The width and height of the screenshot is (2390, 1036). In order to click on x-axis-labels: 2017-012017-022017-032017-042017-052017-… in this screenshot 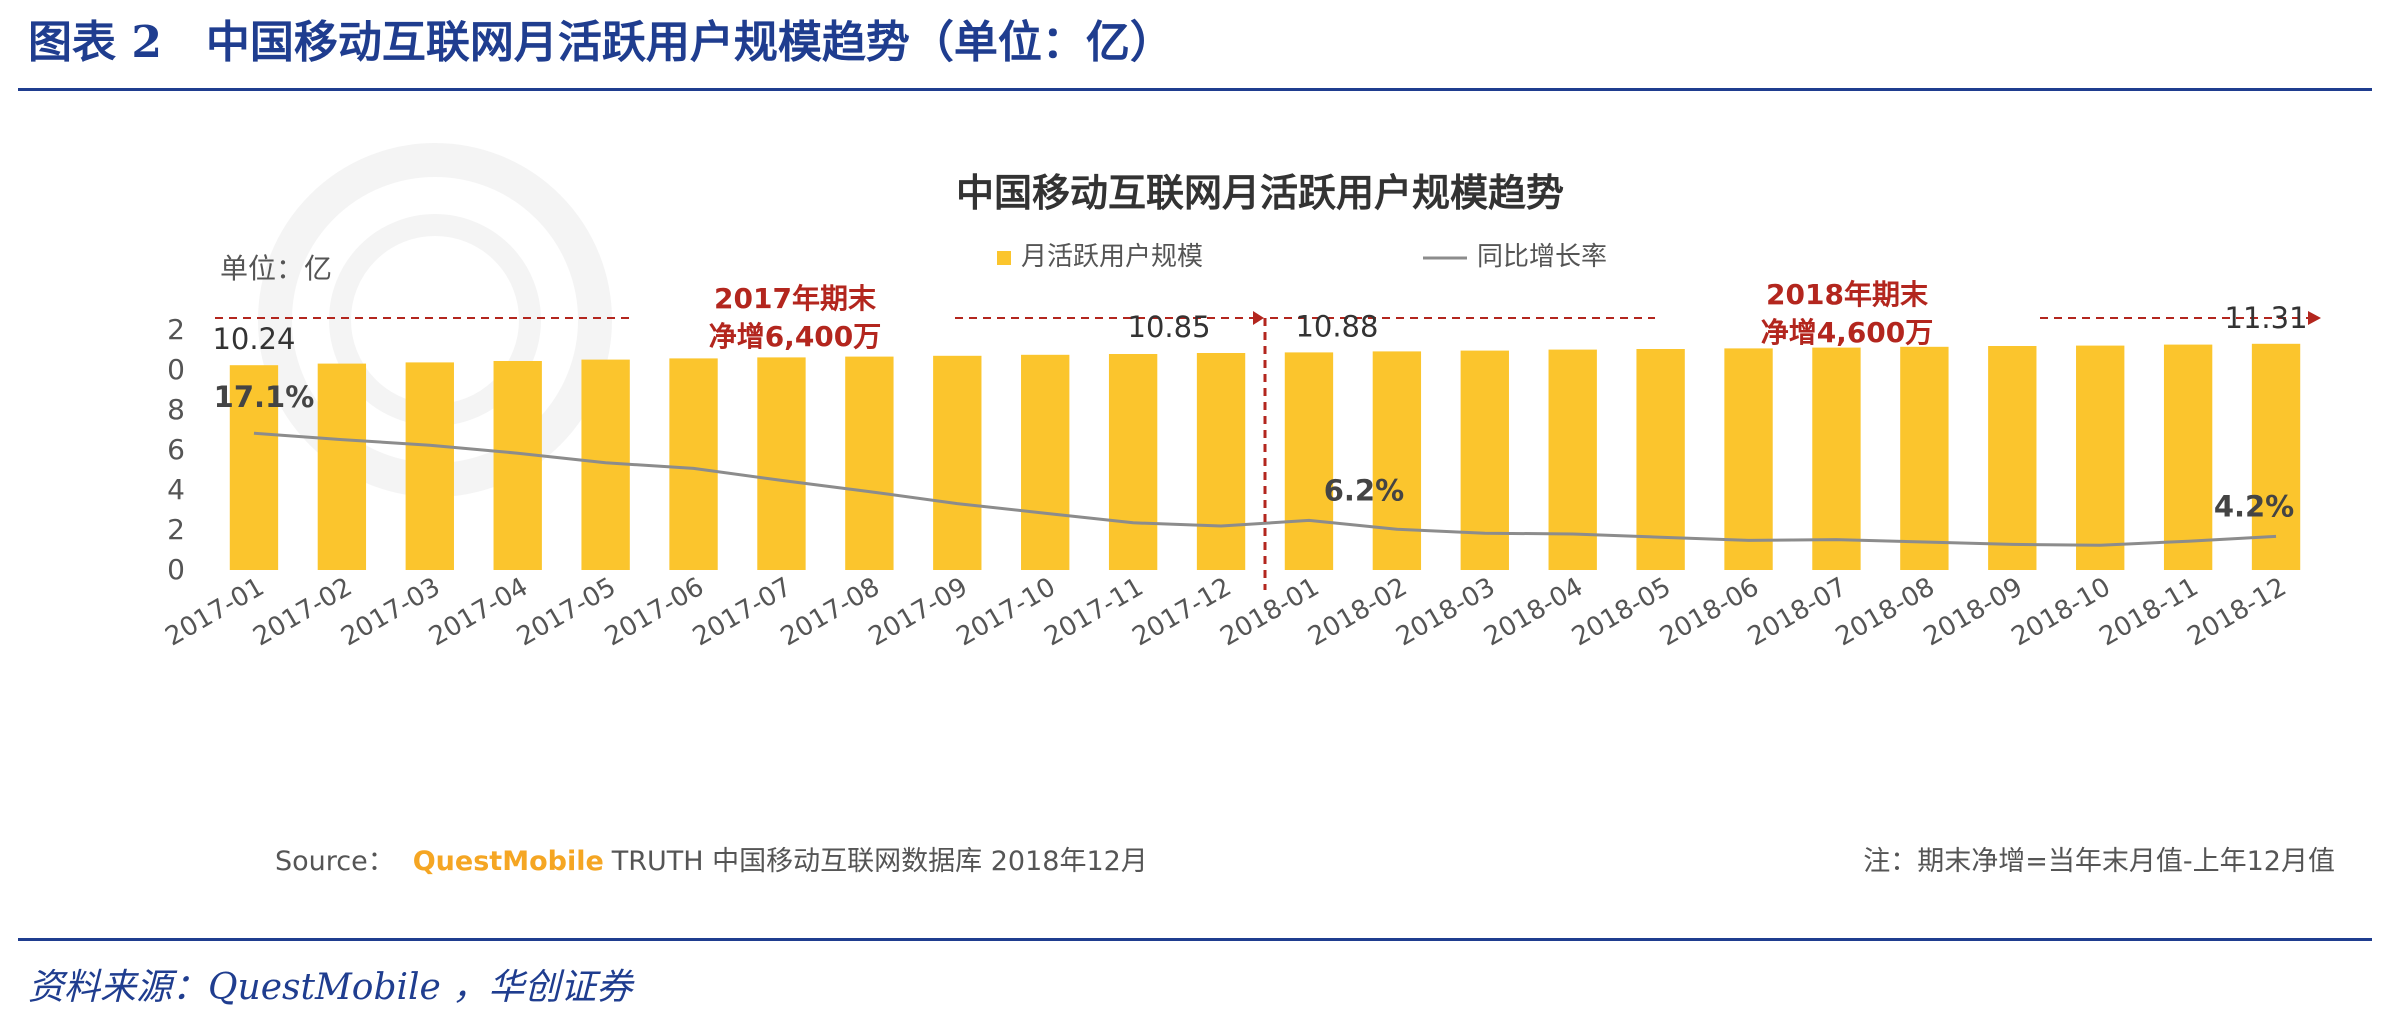, I will do `click(1228, 612)`.